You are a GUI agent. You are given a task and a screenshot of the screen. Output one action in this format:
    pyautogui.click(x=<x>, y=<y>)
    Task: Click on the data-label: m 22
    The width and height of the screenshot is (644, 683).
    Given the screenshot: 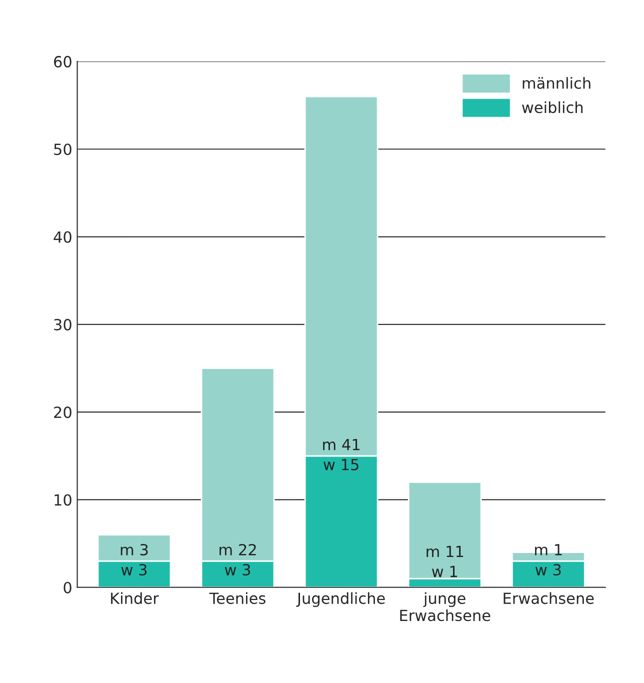 What is the action you would take?
    pyautogui.click(x=238, y=550)
    